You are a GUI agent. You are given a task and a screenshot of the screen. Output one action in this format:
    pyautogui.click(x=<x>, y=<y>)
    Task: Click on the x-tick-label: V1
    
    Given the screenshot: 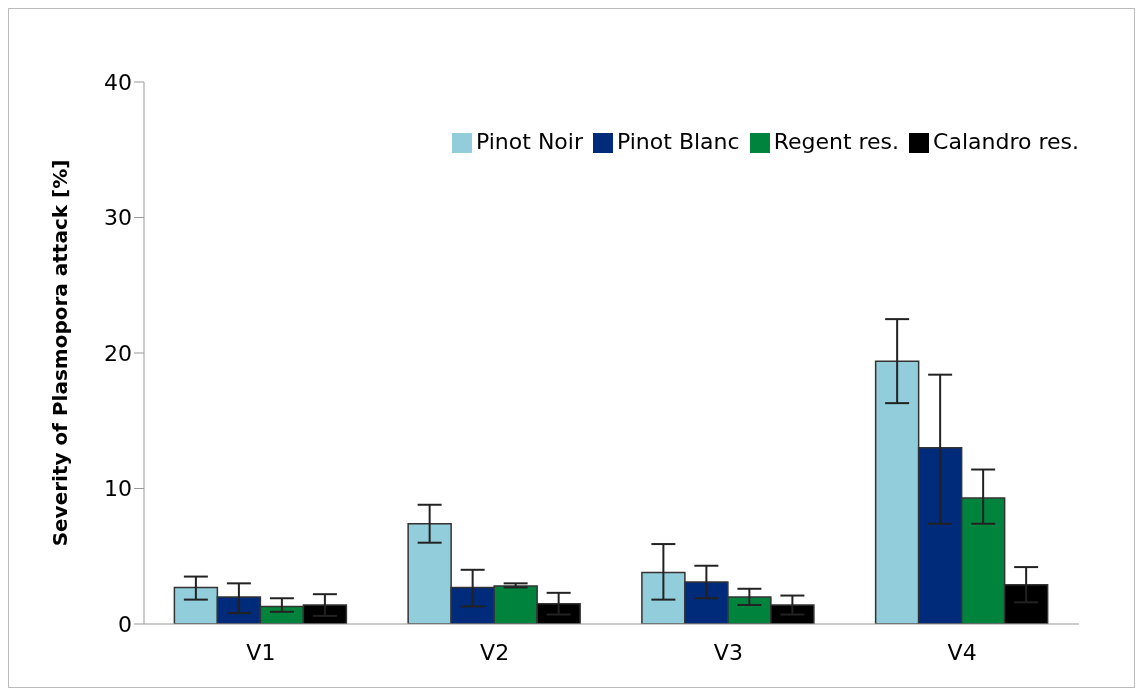 What is the action you would take?
    pyautogui.click(x=261, y=652)
    